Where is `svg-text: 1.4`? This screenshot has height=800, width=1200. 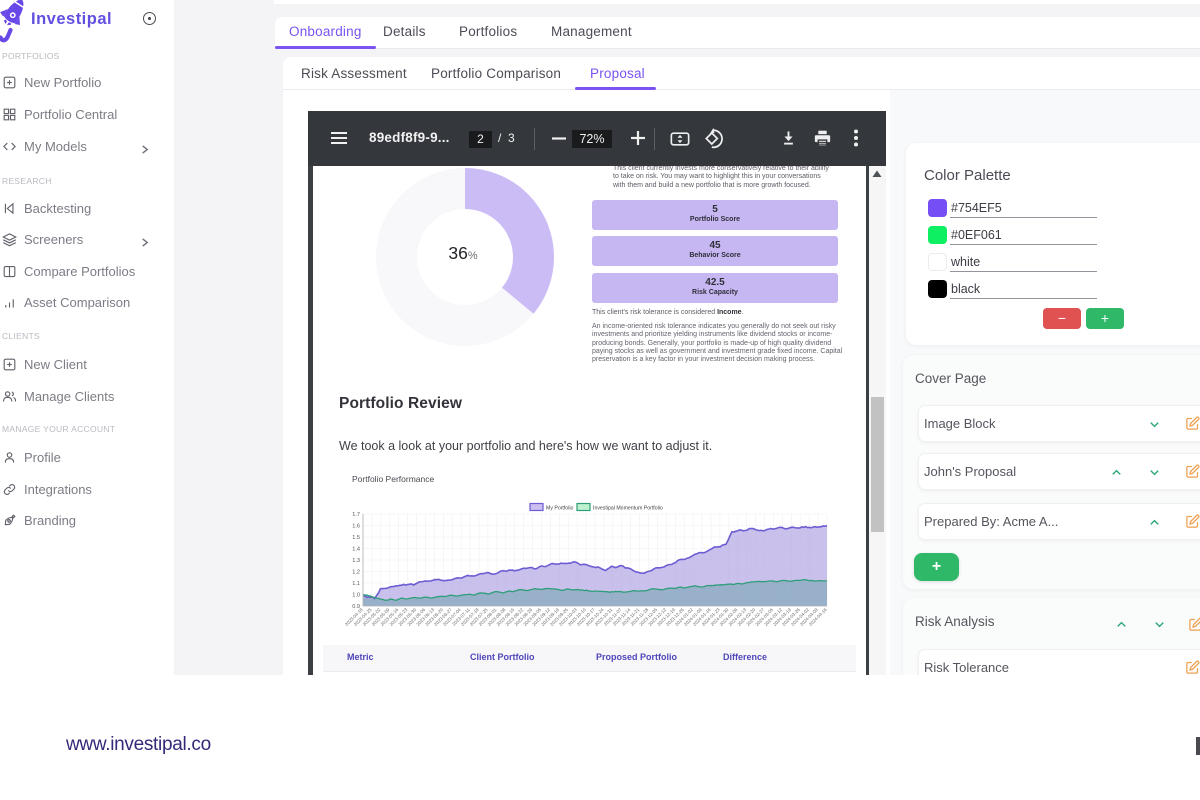
svg-text: 1.4 is located at coordinates (356, 550).